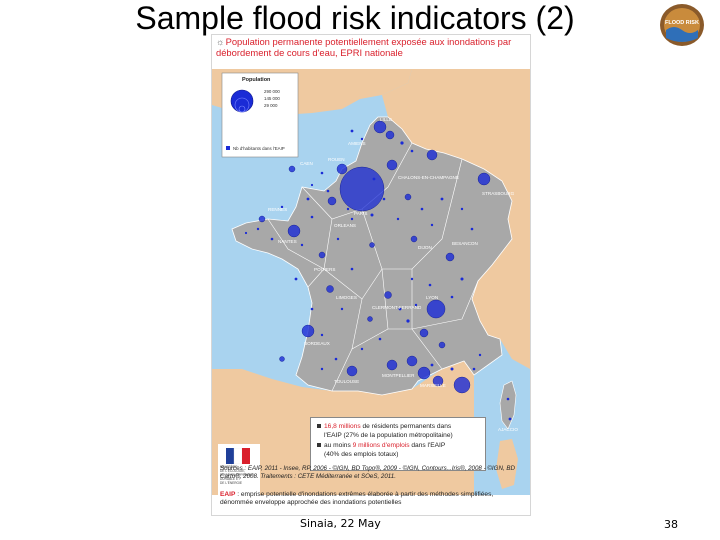 The height and width of the screenshot is (540, 720). I want to click on legend-value-3: 29 000, so click(271, 105).